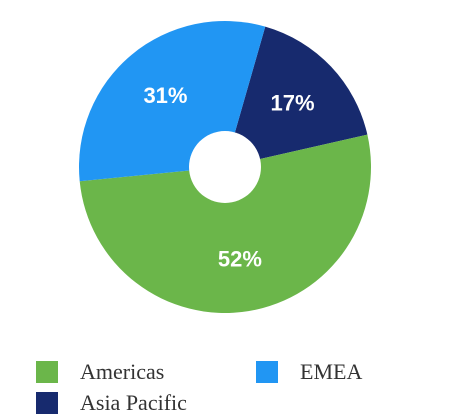 The height and width of the screenshot is (420, 450). Describe the element at coordinates (165, 95) in the screenshot. I see `slice-label-emea: 31%` at that location.